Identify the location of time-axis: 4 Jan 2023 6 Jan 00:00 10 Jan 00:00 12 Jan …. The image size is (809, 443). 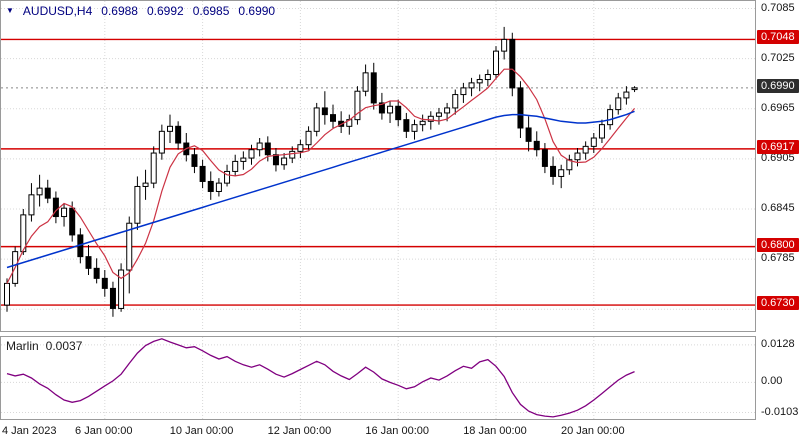
(378, 431).